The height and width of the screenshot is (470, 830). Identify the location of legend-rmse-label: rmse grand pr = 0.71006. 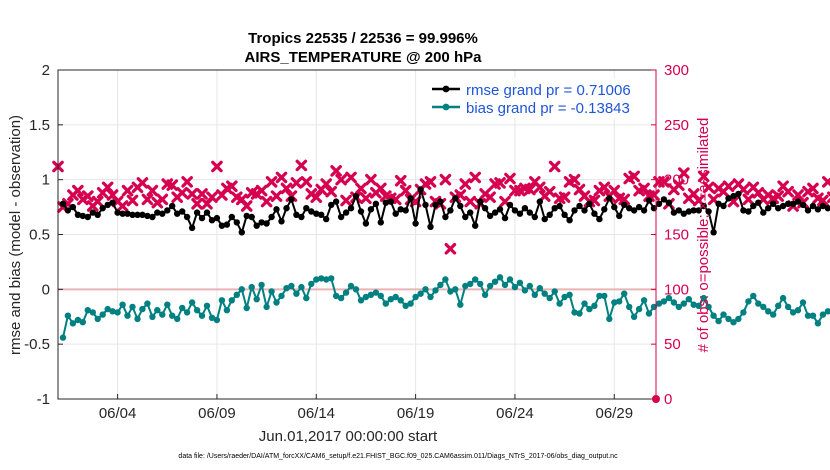
(548, 90).